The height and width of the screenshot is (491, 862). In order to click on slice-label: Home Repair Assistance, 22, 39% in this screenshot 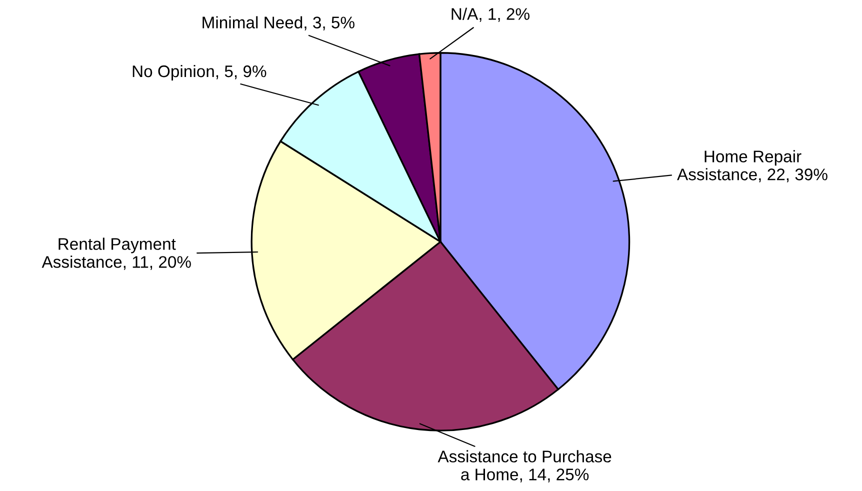, I will do `click(752, 166)`.